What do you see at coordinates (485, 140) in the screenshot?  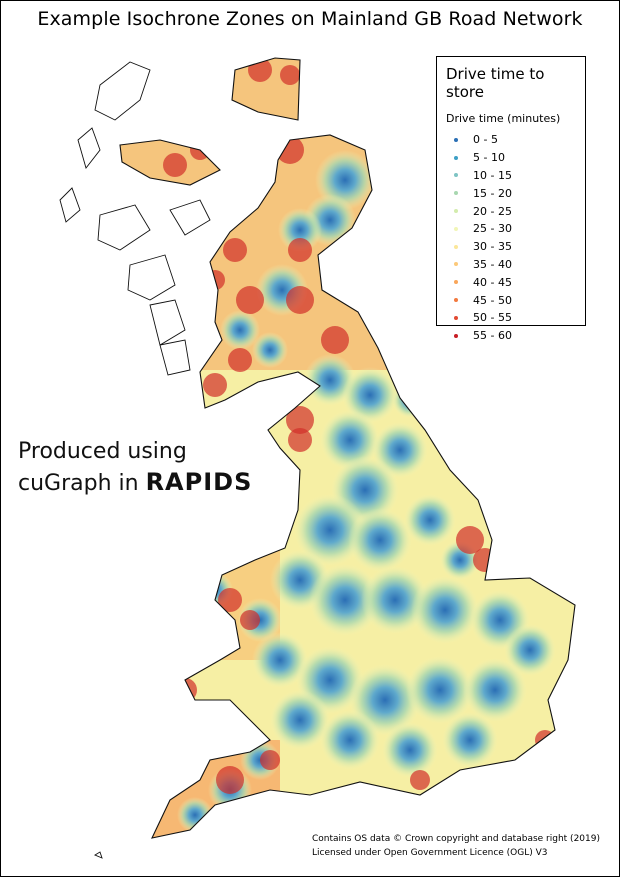 I see `legend-label: 0 - 5` at bounding box center [485, 140].